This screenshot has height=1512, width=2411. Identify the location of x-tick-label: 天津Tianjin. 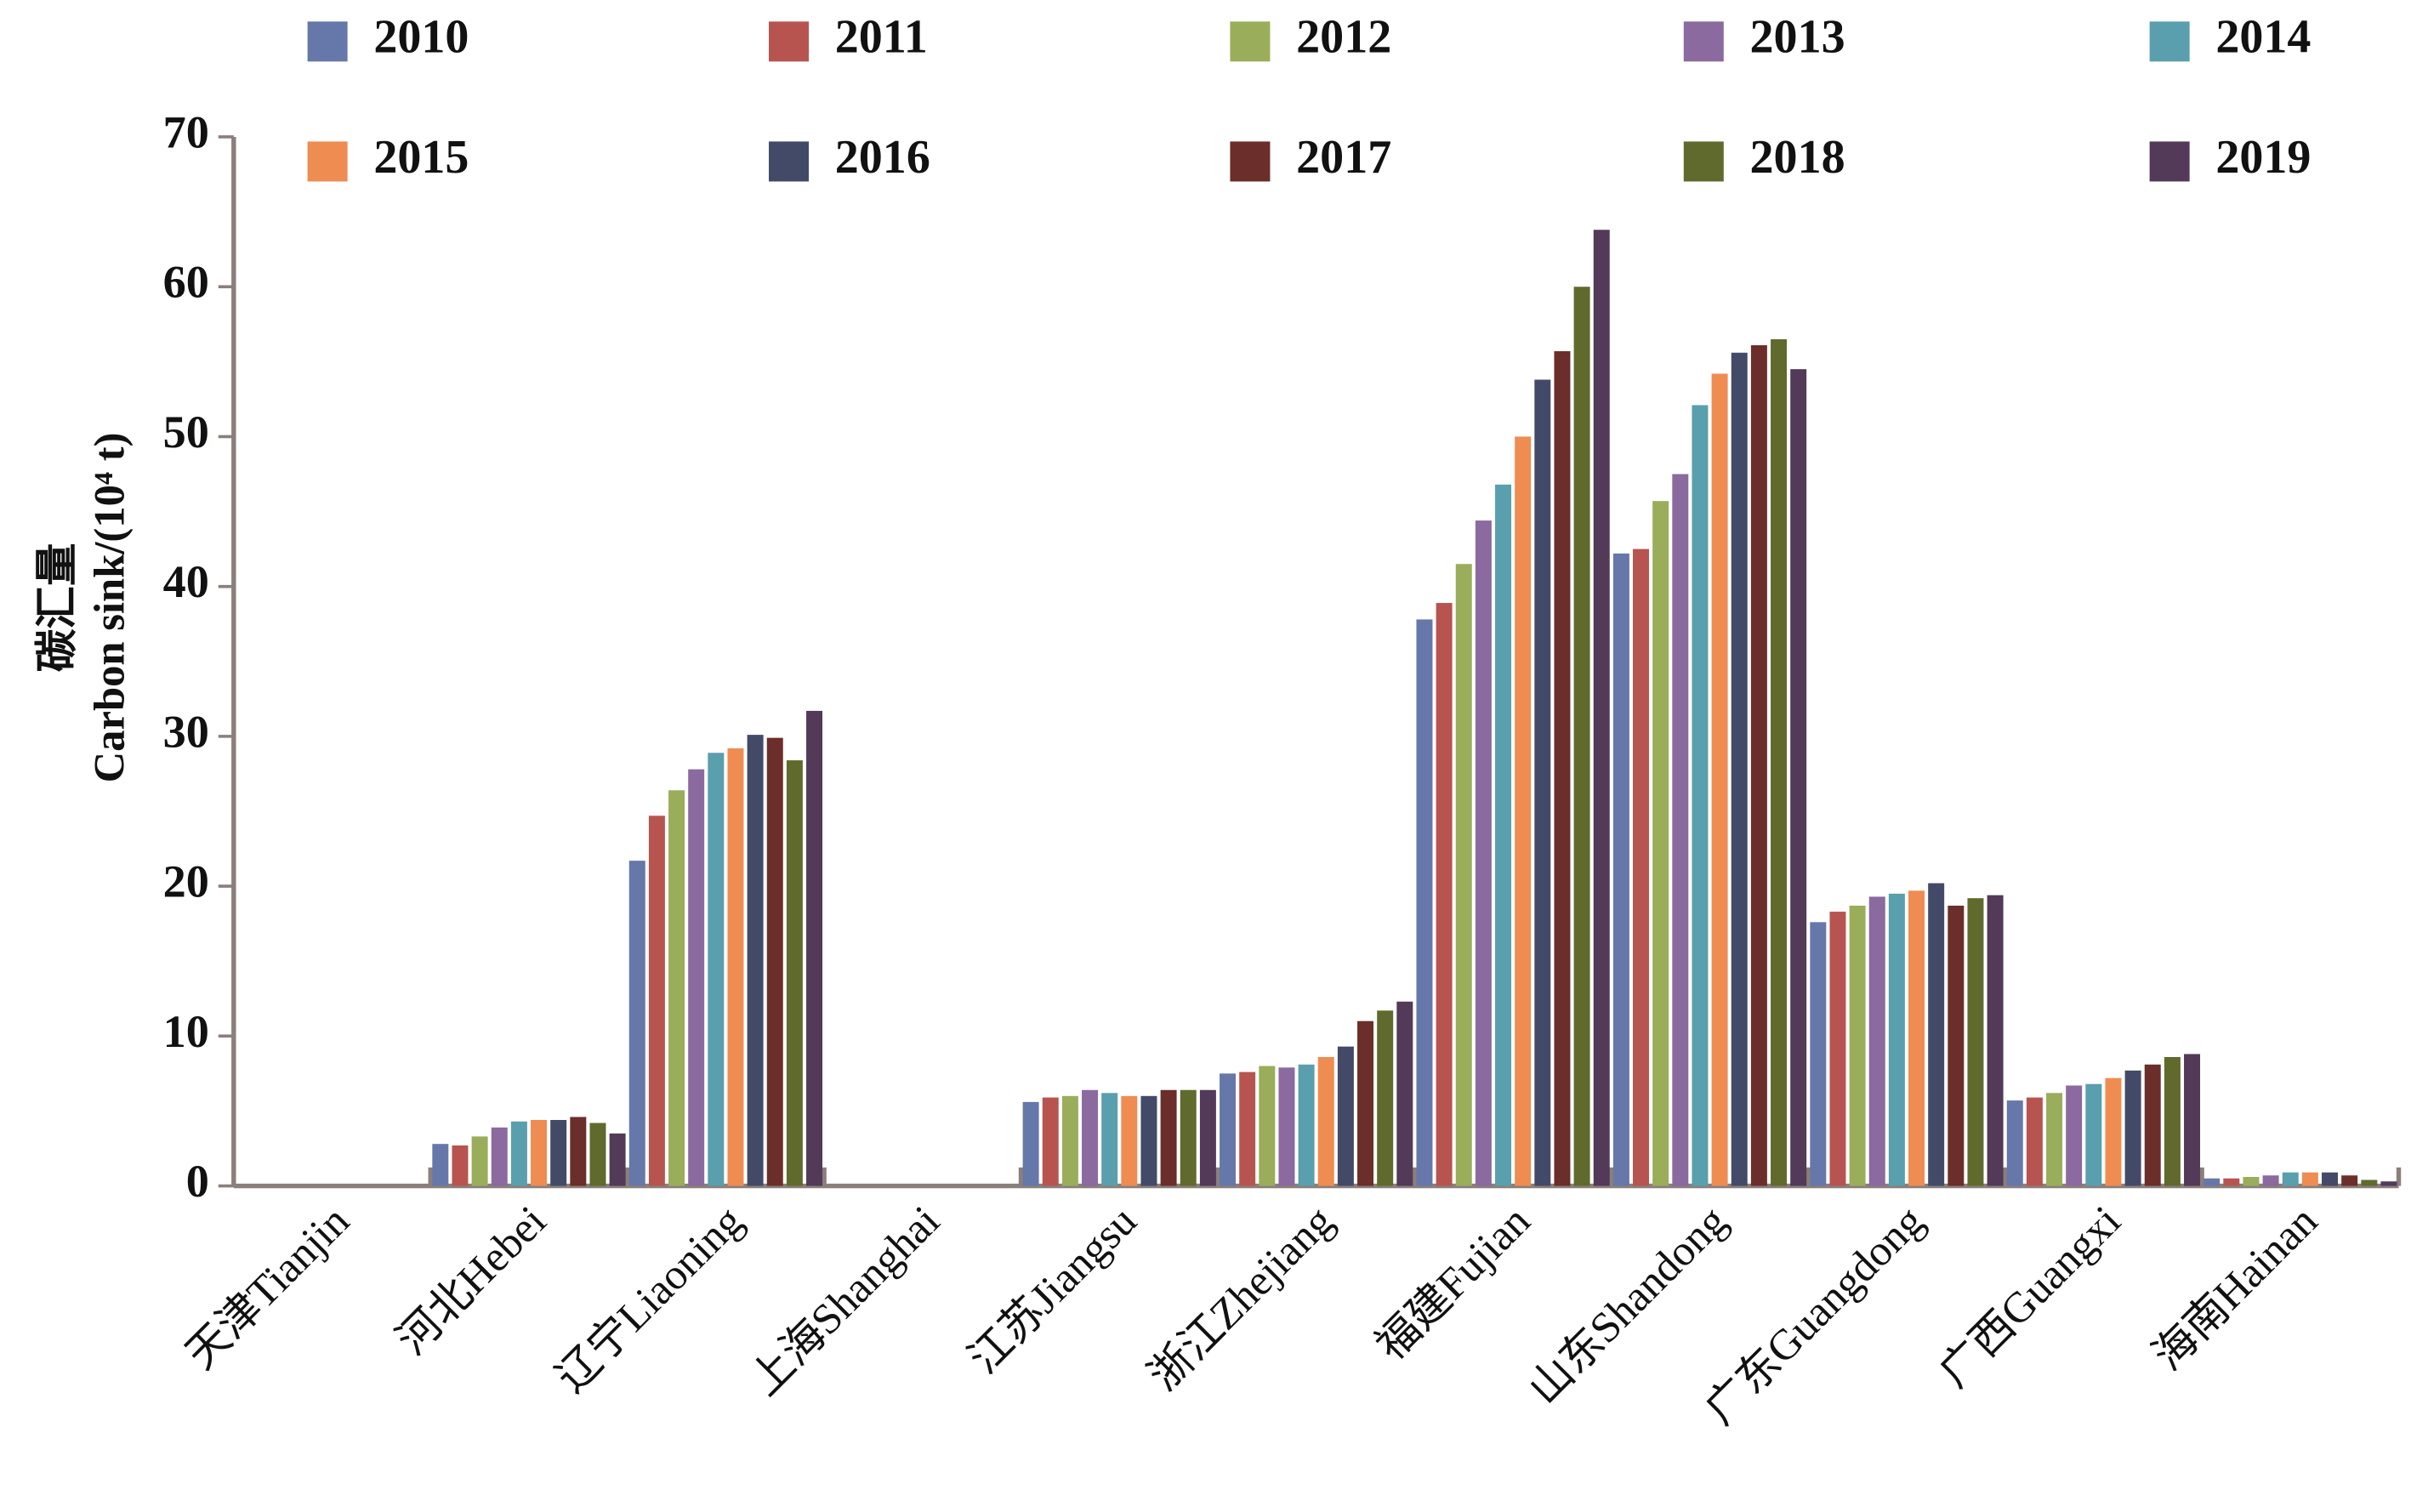
(267, 1287).